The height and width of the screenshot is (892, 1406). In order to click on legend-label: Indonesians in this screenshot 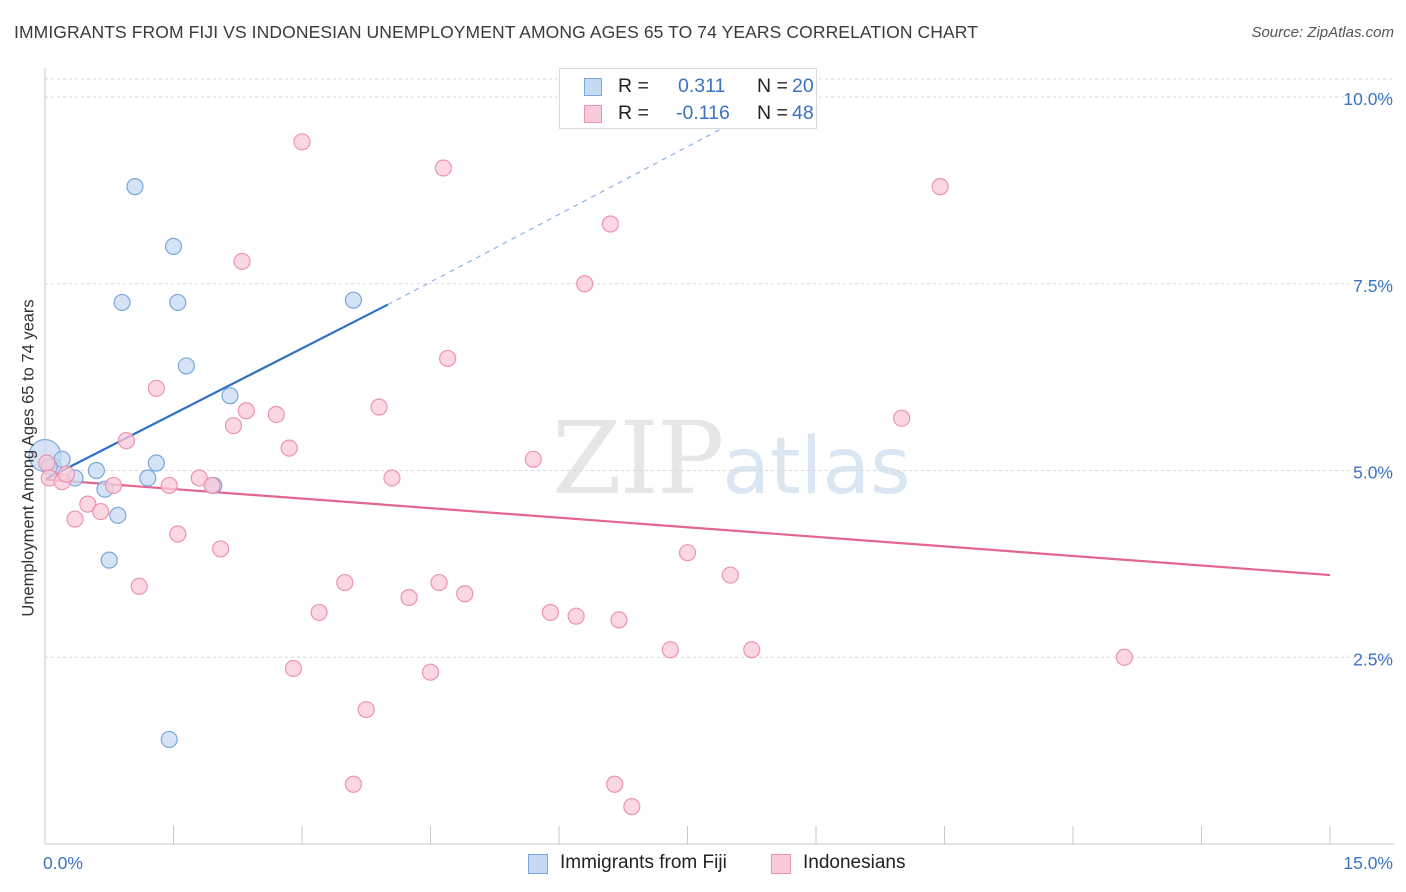, I will do `click(854, 862)`.